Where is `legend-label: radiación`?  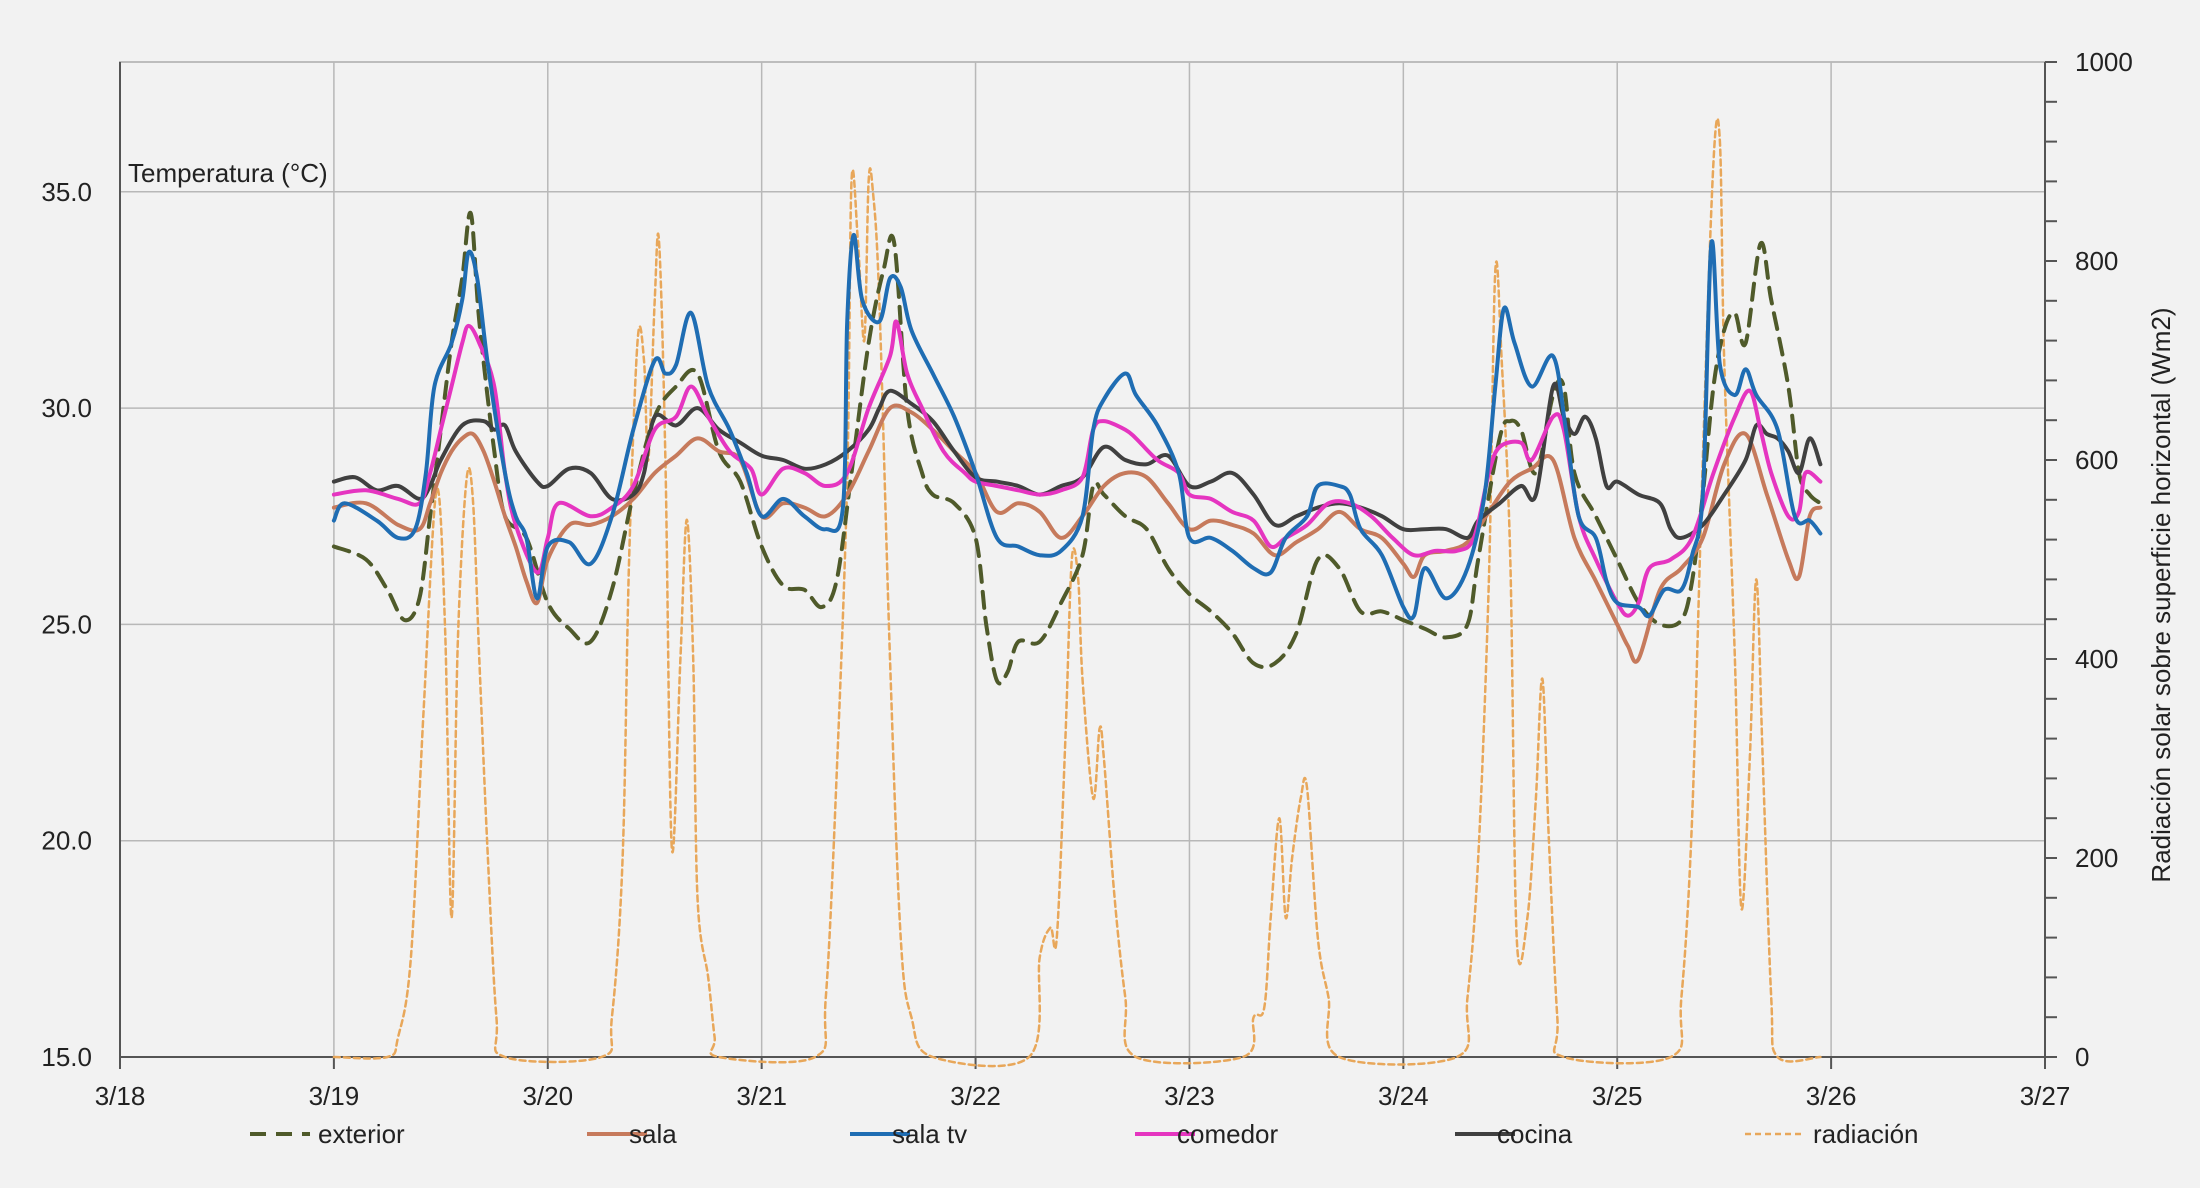 legend-label: radiación is located at coordinates (1866, 1134).